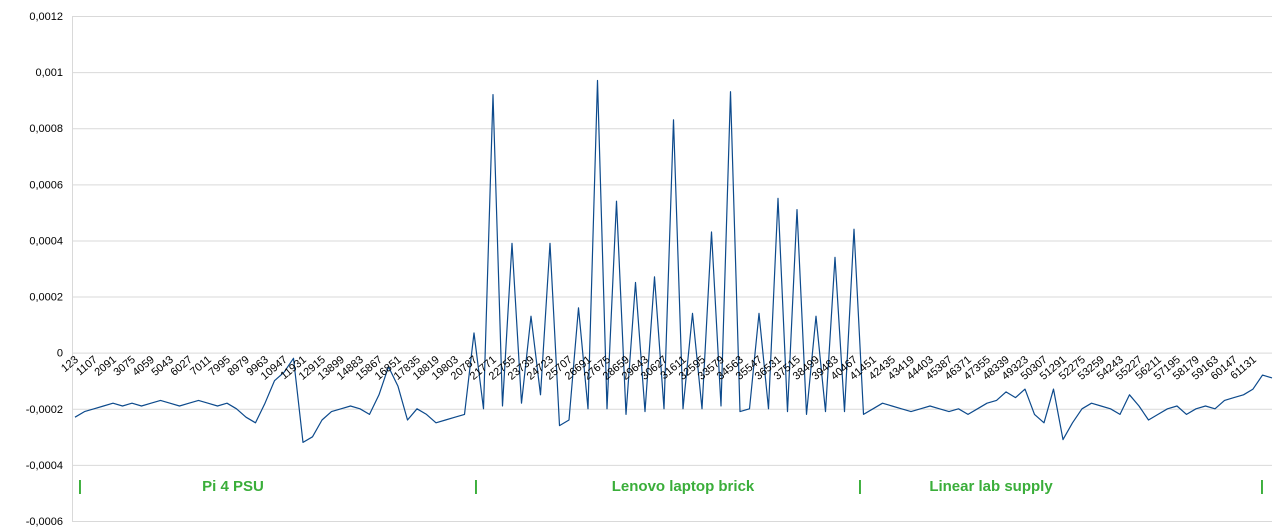  What do you see at coordinates (991, 486) in the screenshot?
I see `annotation: Linear lab supply` at bounding box center [991, 486].